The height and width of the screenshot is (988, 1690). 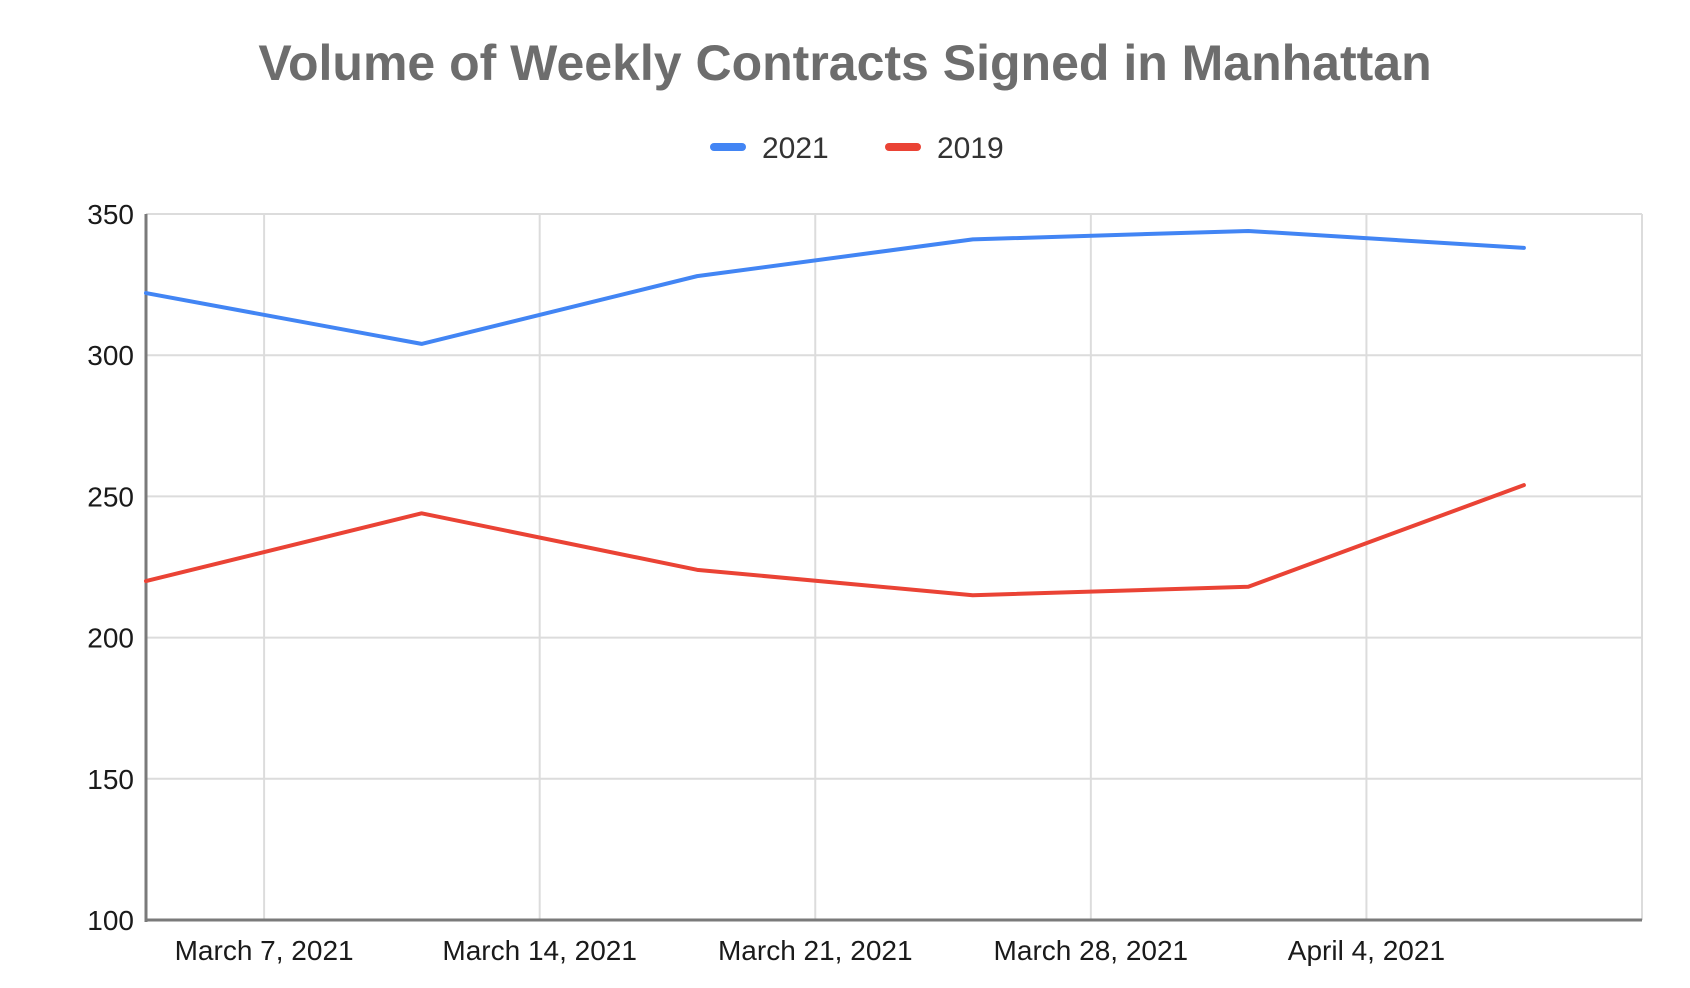 I want to click on y-tick-label-250: 250, so click(x=110, y=496).